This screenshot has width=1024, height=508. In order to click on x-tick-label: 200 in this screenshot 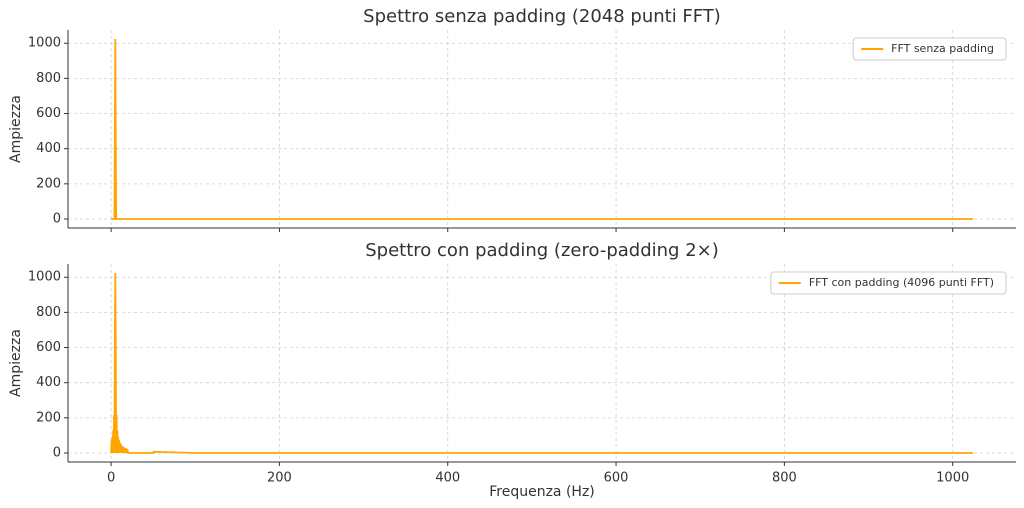, I will do `click(279, 478)`.